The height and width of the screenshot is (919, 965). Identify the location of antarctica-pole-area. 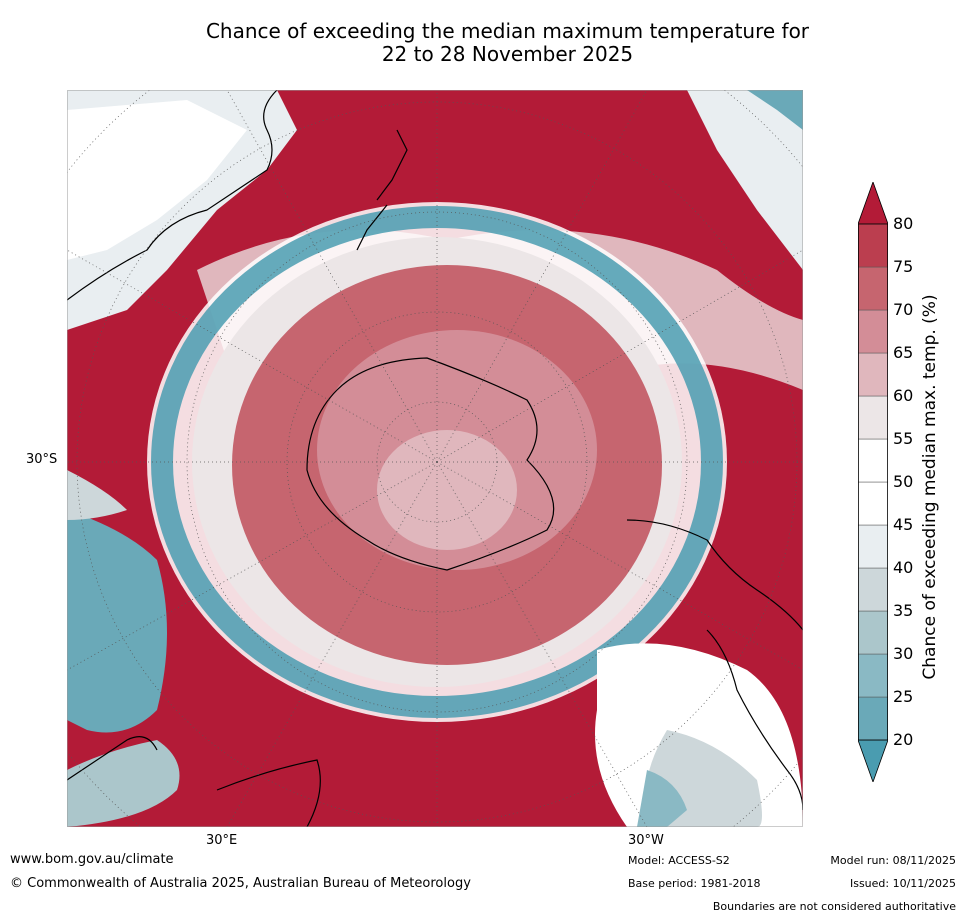
(447, 490).